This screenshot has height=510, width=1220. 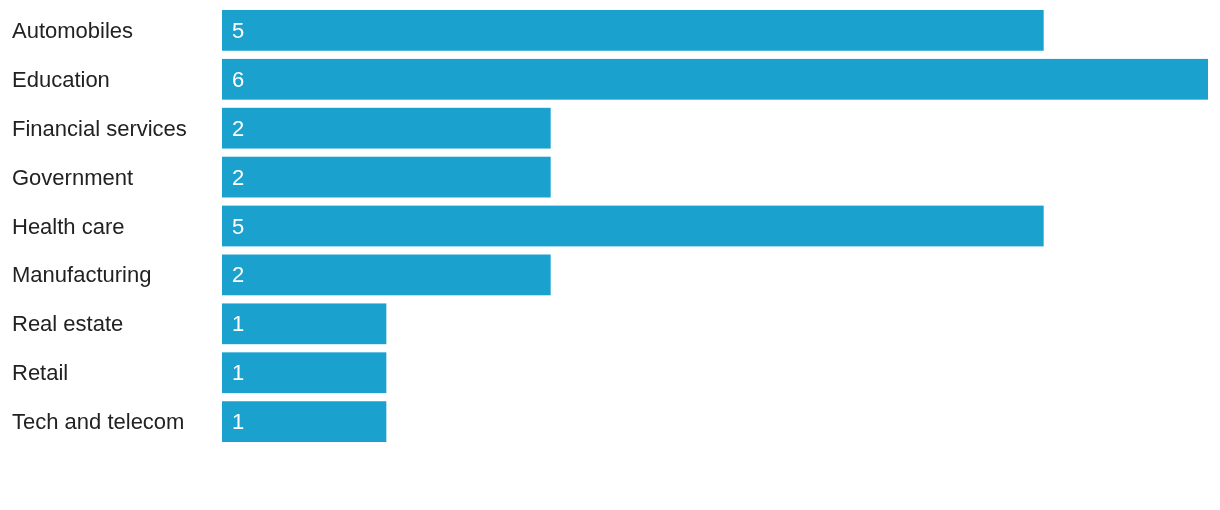 I want to click on y-tick-label: Manufacturing, so click(x=82, y=275).